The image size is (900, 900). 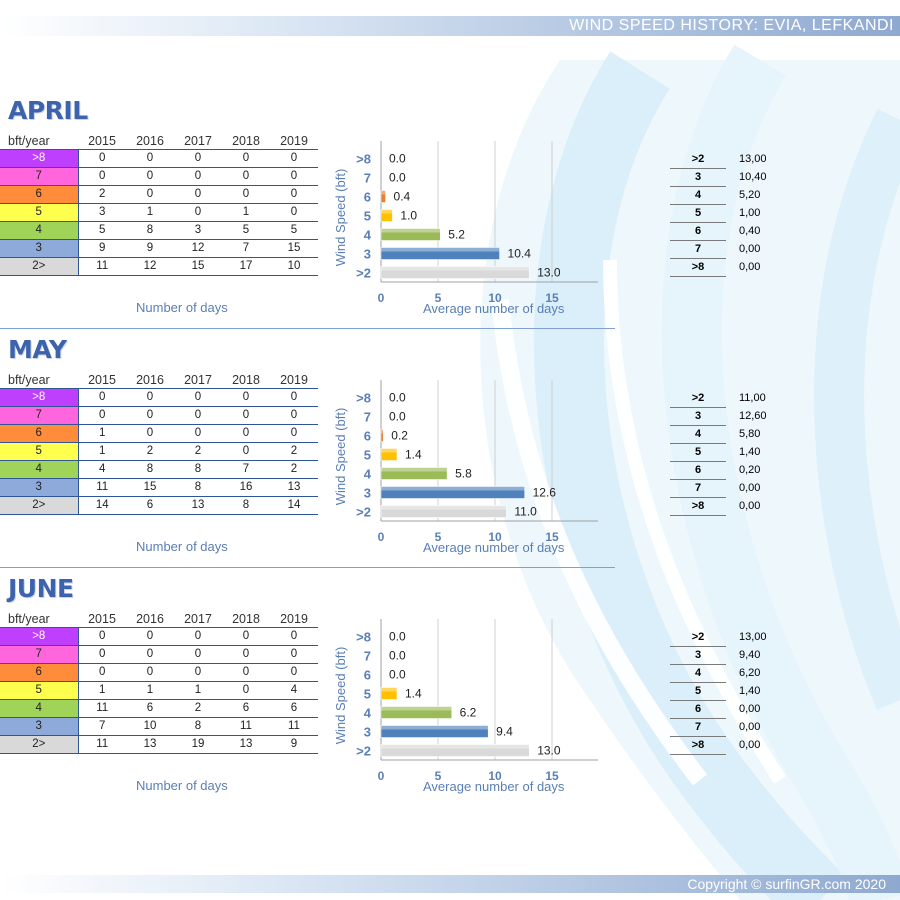 What do you see at coordinates (198, 141) in the screenshot?
I see `year-header: 2017` at bounding box center [198, 141].